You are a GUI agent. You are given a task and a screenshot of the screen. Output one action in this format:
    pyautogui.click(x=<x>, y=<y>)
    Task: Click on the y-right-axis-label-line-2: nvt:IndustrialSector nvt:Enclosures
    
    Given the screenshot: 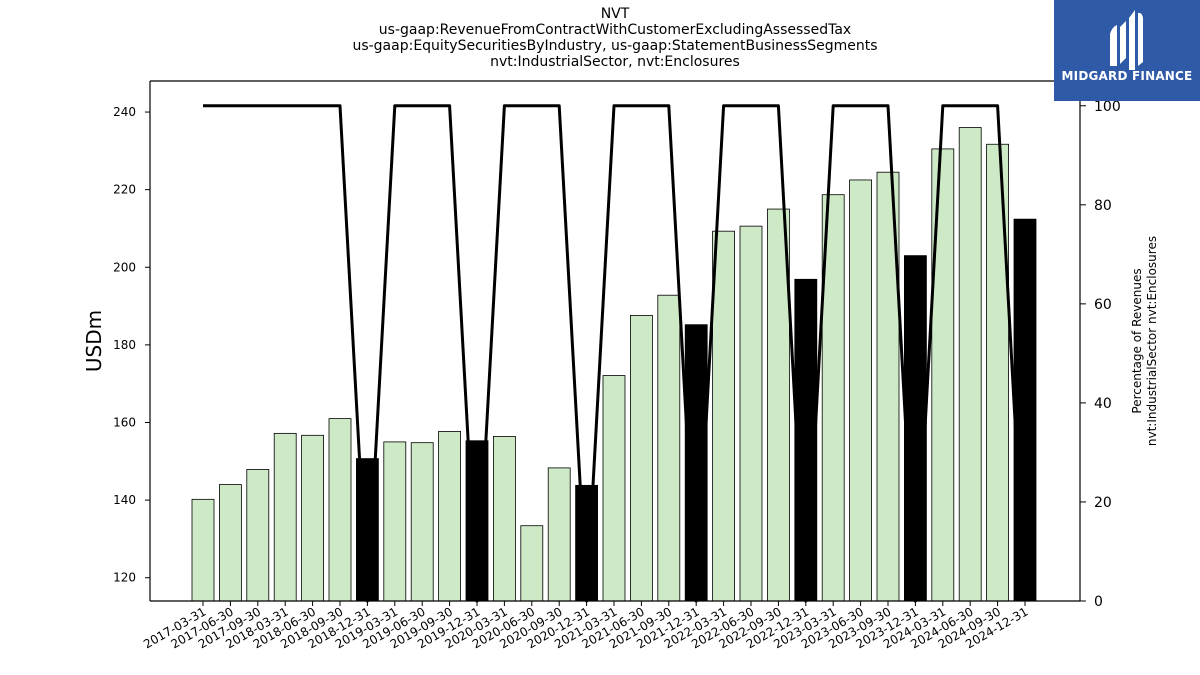 What is the action you would take?
    pyautogui.click(x=1152, y=341)
    